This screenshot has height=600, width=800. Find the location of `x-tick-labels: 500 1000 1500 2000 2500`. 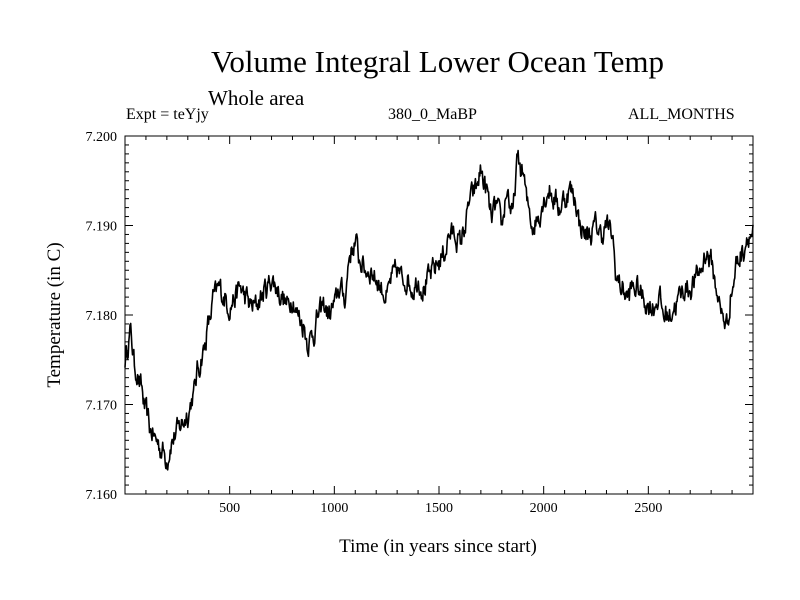

x-tick-labels: 500 1000 1500 2000 2500 is located at coordinates (440, 508).